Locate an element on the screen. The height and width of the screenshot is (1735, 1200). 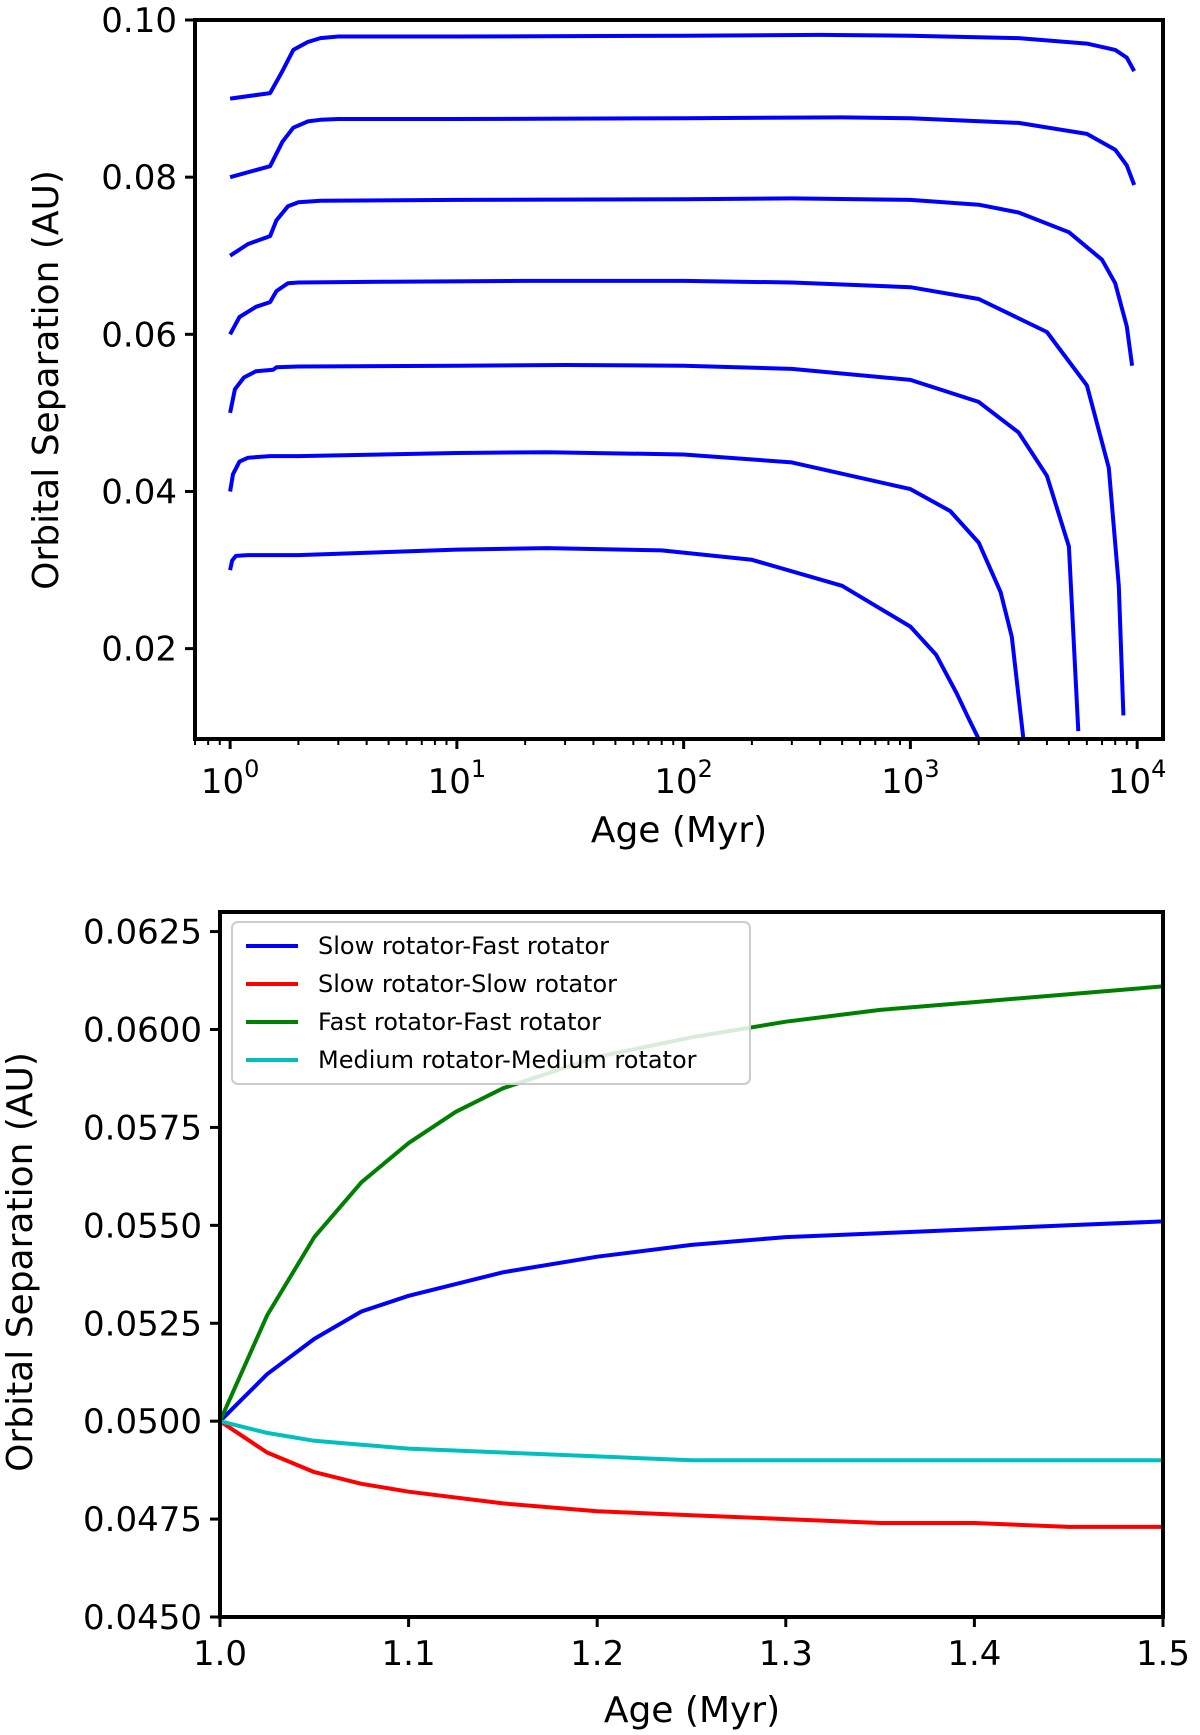
bottom-x-tick-label: 1.1 is located at coordinates (409, 1654).